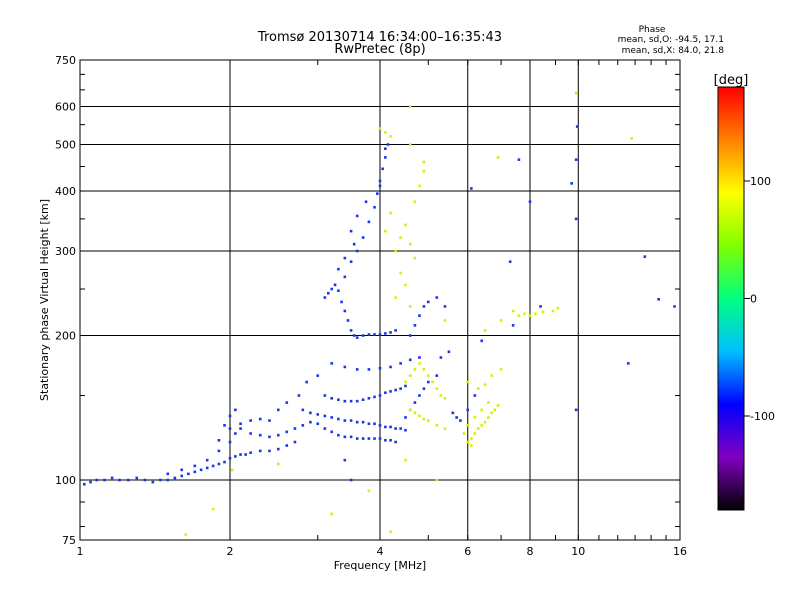 Image resolution: width=800 pixels, height=600 pixels. Describe the element at coordinates (65, 145) in the screenshot. I see `y-tick-label: 500` at that location.